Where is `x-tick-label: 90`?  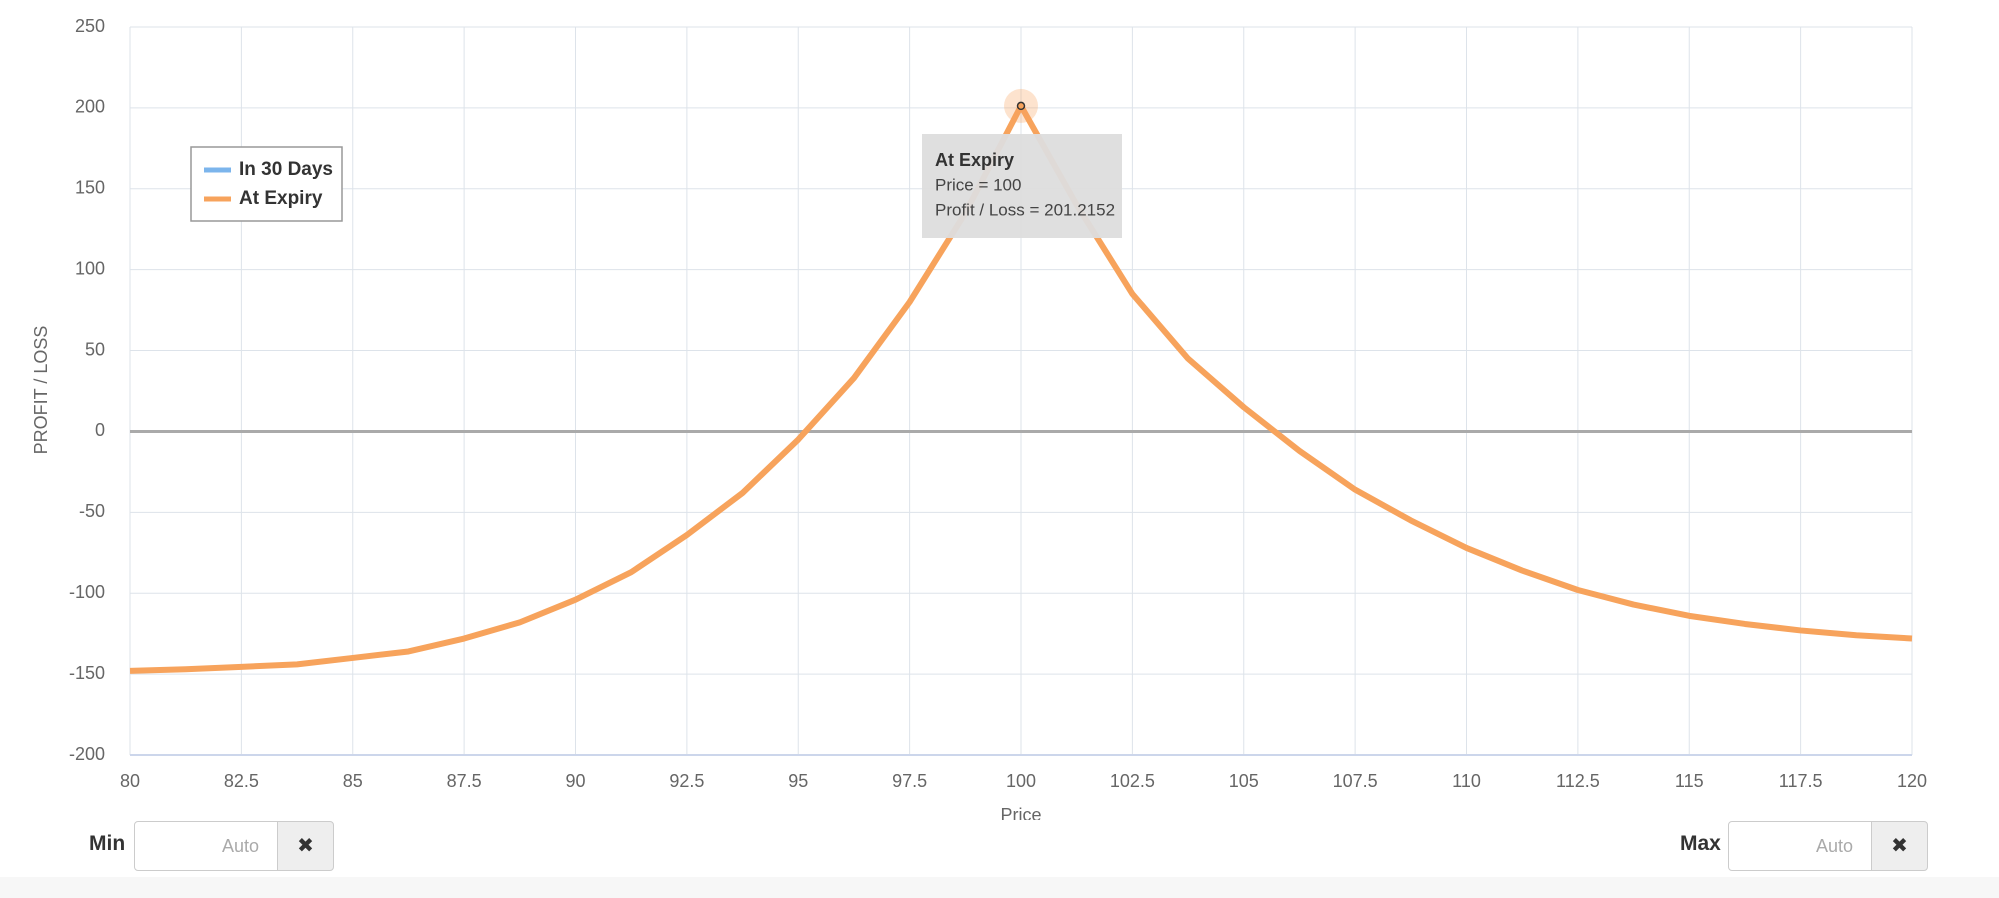 x-tick-label: 90 is located at coordinates (575, 781).